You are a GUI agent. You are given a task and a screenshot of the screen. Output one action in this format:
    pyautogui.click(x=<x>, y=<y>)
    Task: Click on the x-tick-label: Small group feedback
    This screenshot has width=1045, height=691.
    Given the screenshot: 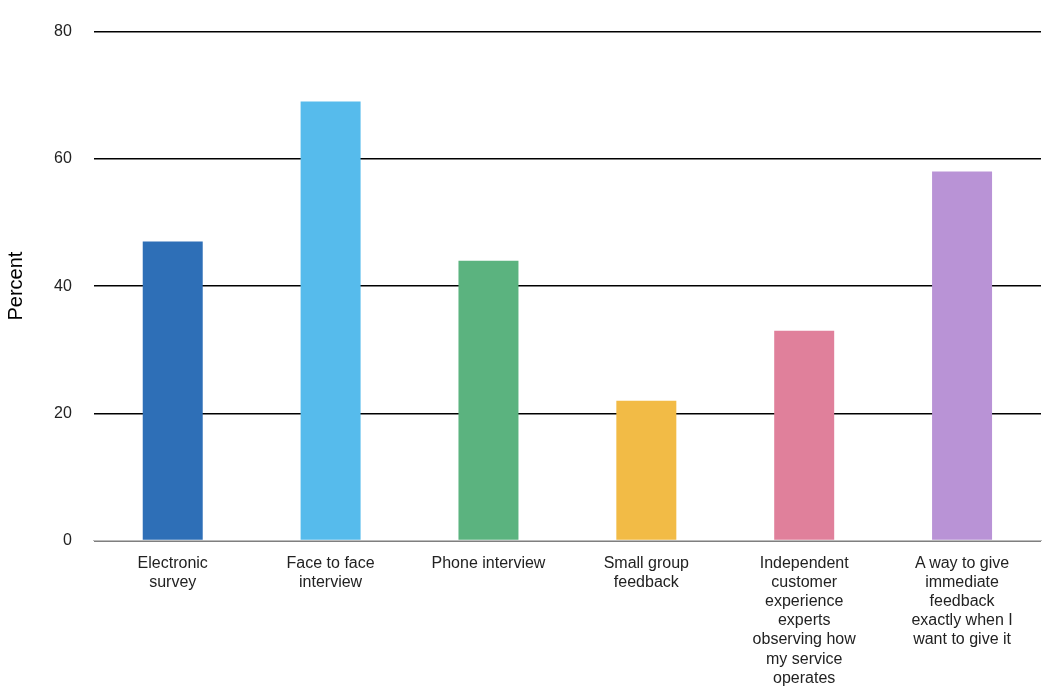 What is the action you would take?
    pyautogui.click(x=646, y=571)
    